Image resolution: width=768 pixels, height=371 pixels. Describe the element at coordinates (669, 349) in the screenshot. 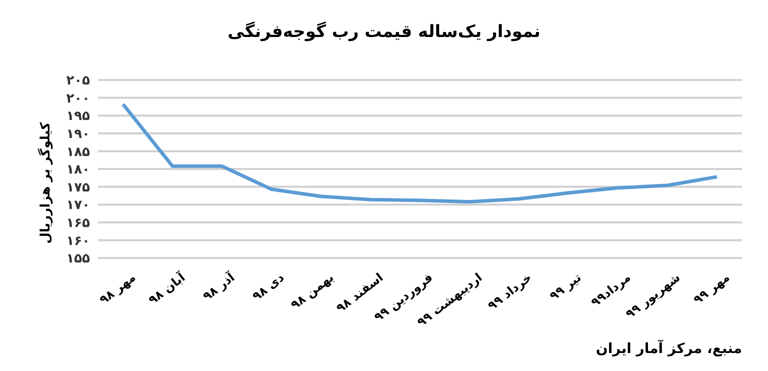

I see `text: منبع، مرکز آمار ایران` at that location.